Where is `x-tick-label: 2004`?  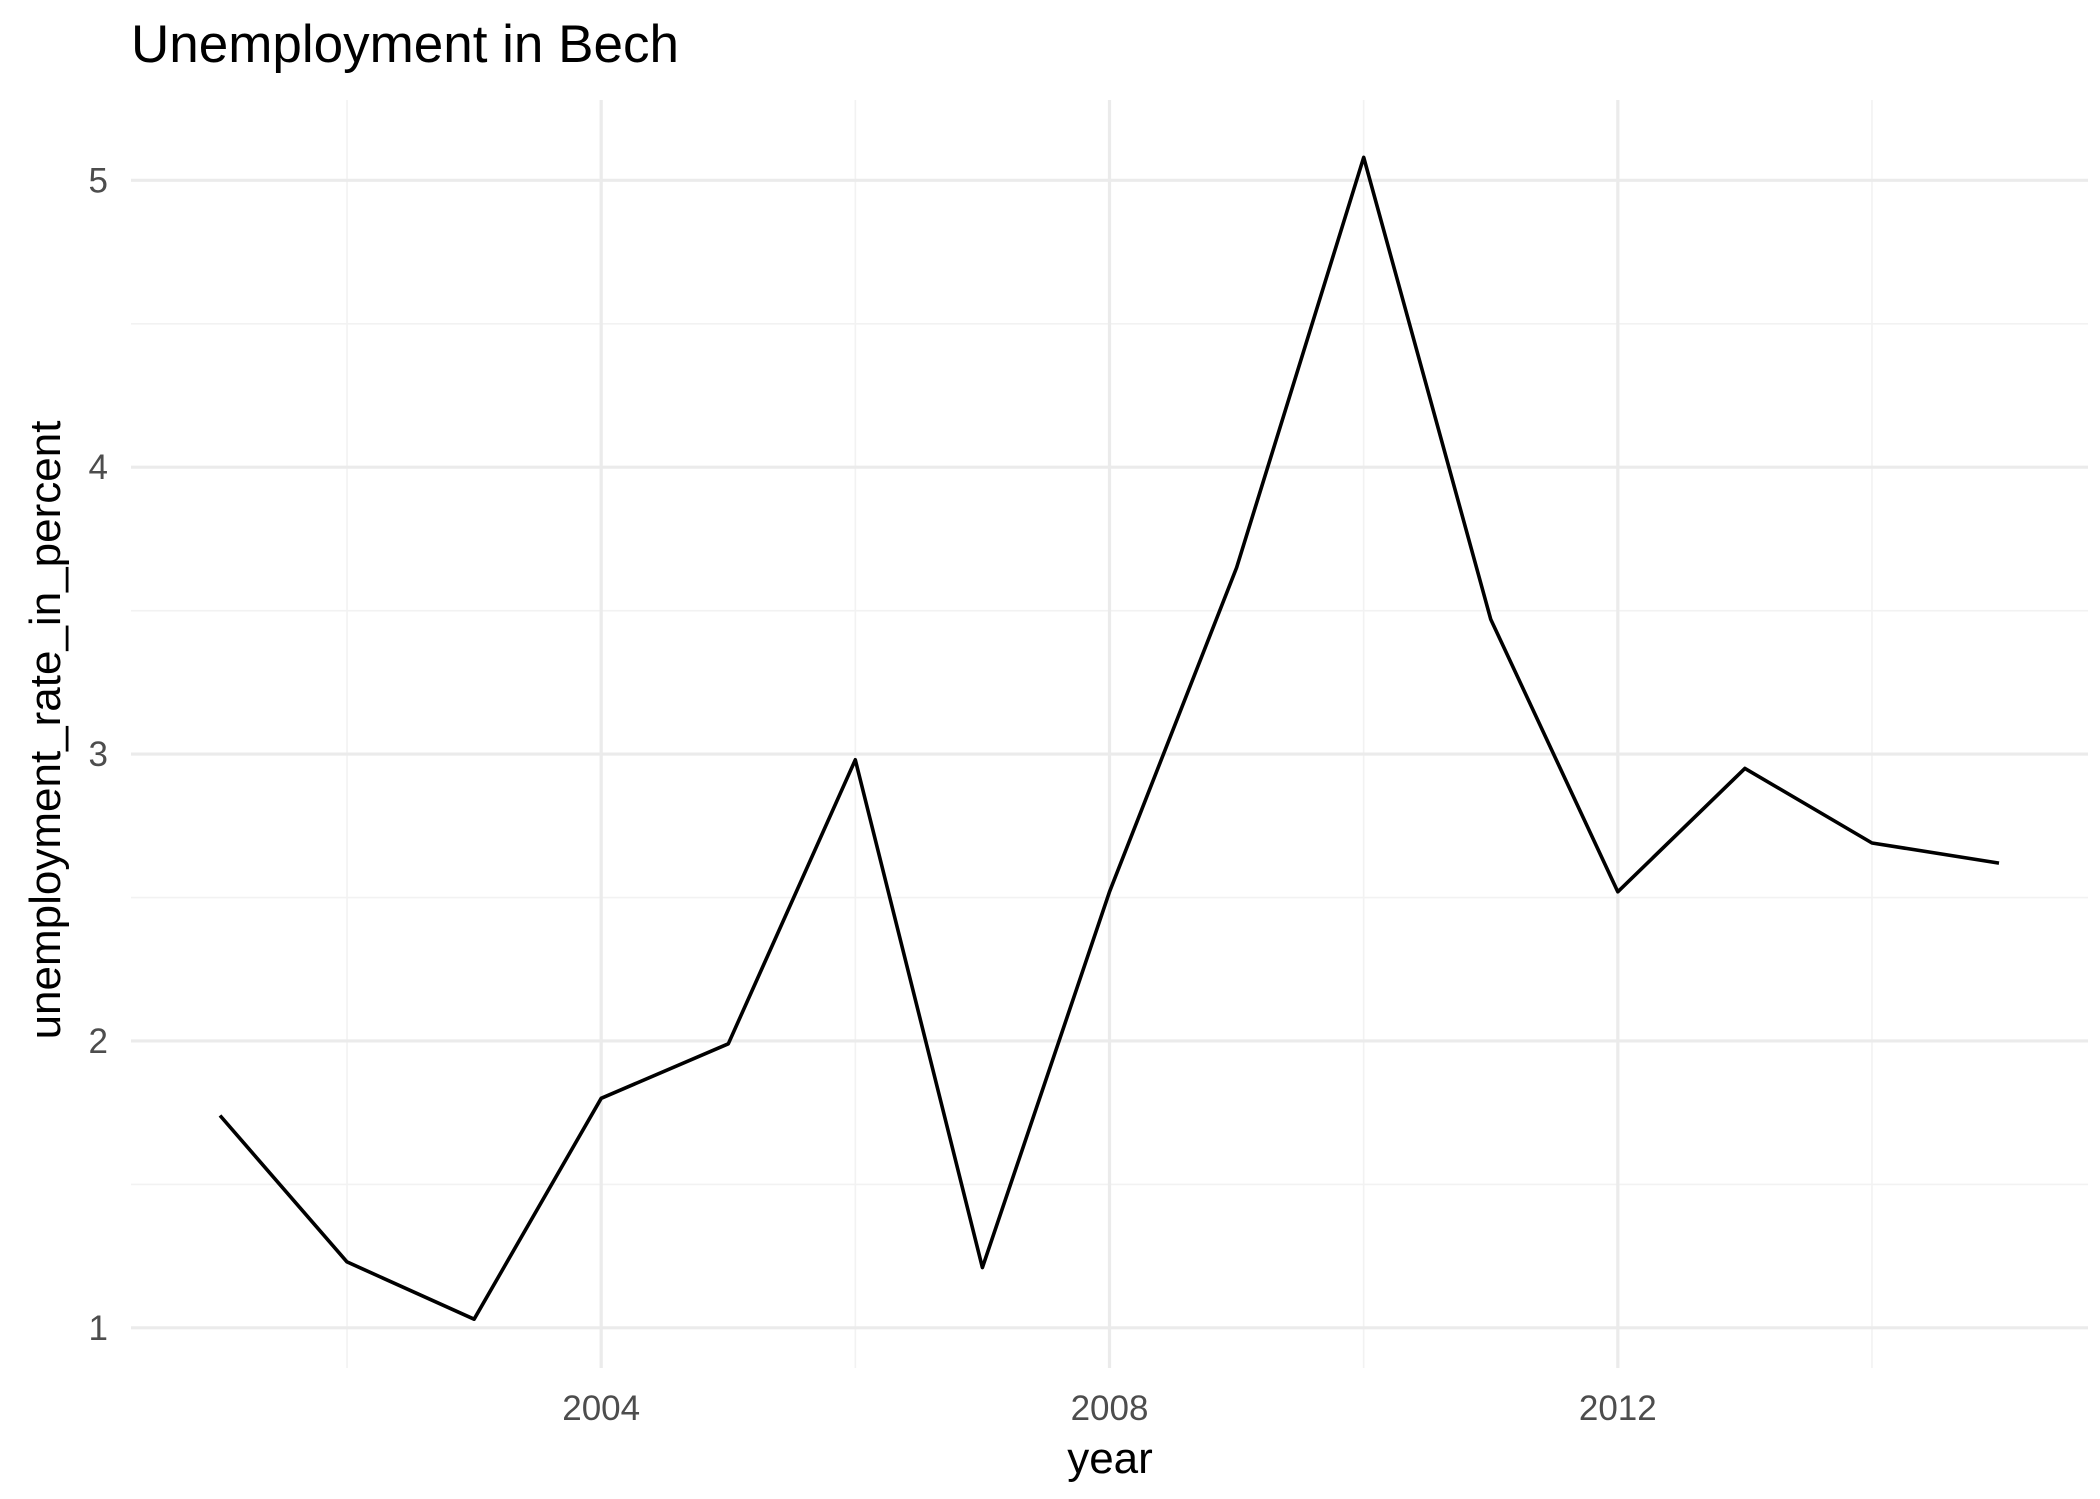
x-tick-label: 2004 is located at coordinates (601, 1408).